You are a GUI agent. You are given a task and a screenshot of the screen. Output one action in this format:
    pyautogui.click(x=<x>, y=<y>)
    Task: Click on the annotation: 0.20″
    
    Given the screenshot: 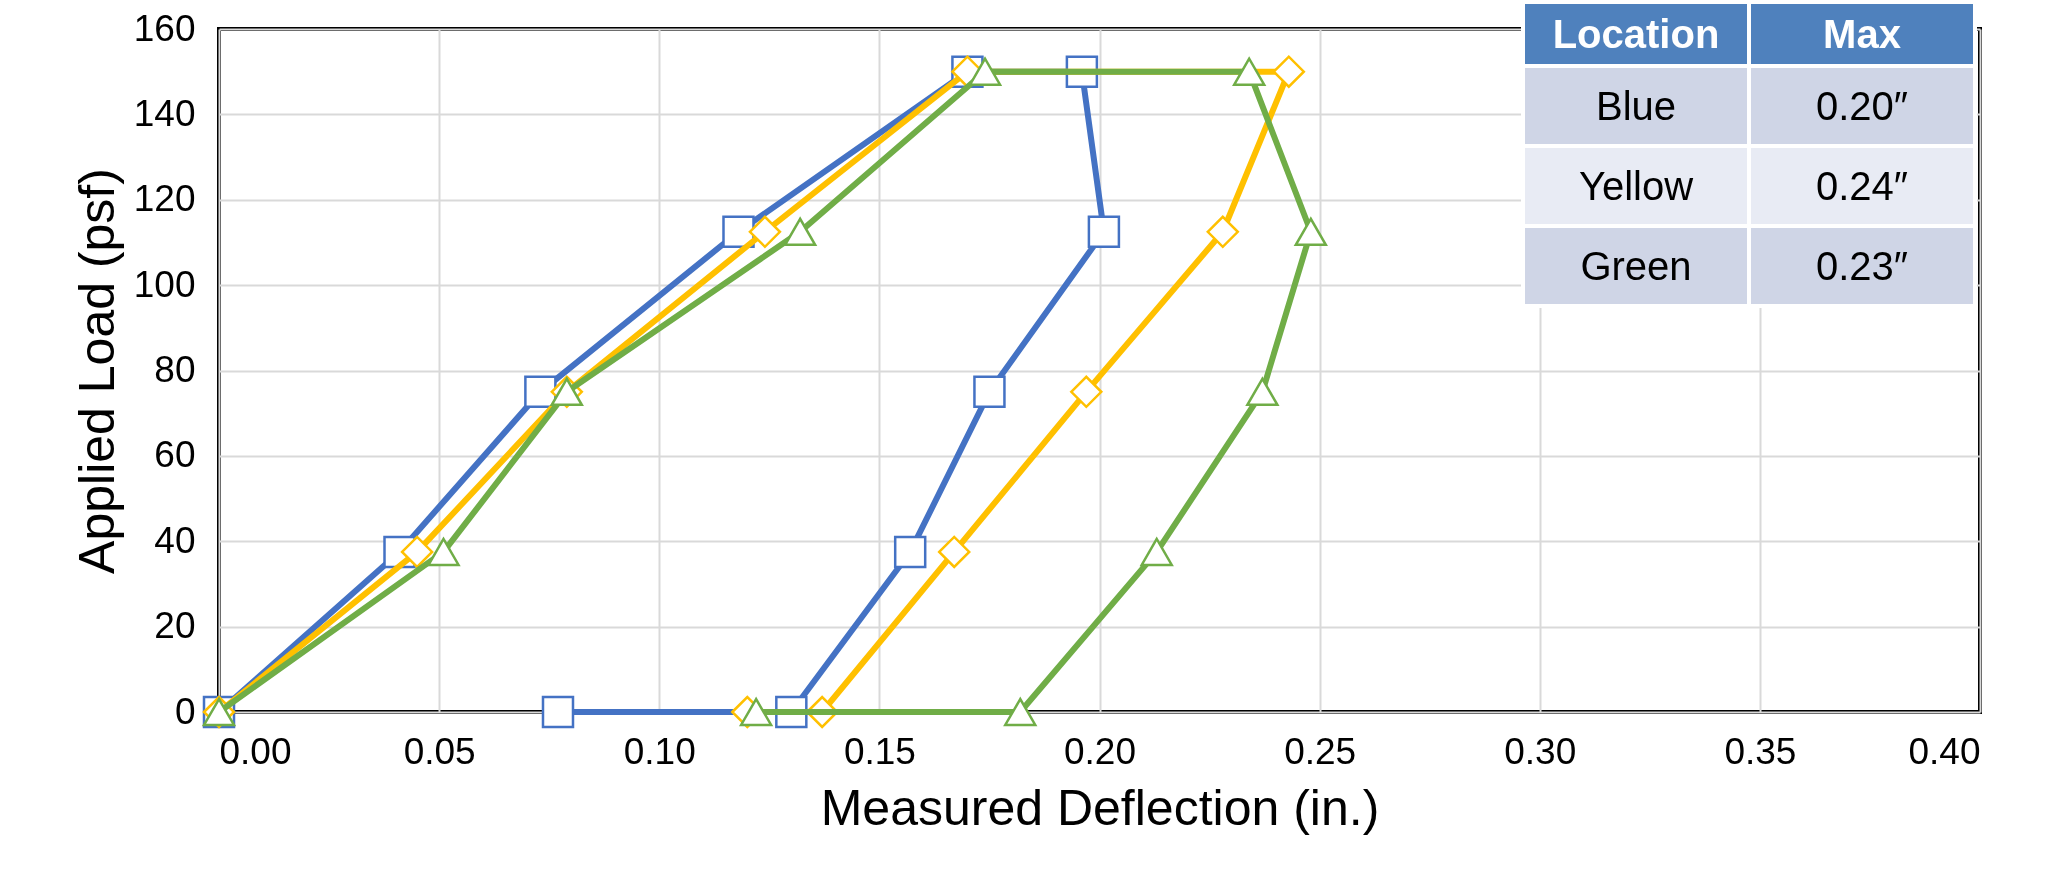 What is the action you would take?
    pyautogui.click(x=1862, y=106)
    